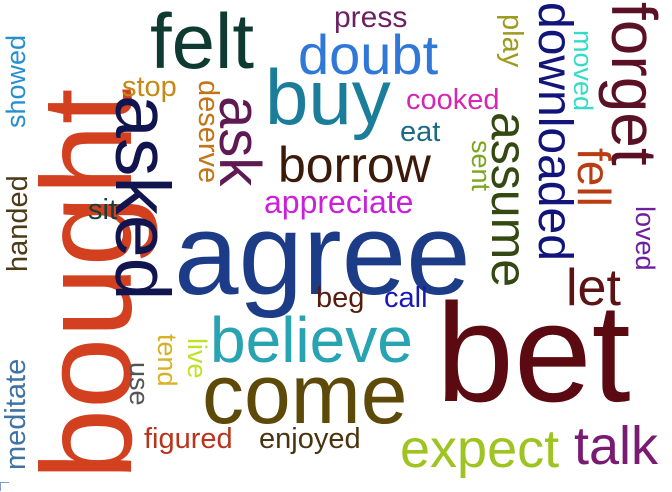 This screenshot has height=492, width=672. Describe the element at coordinates (208, 132) in the screenshot. I see `word-deserve: deserve` at that location.